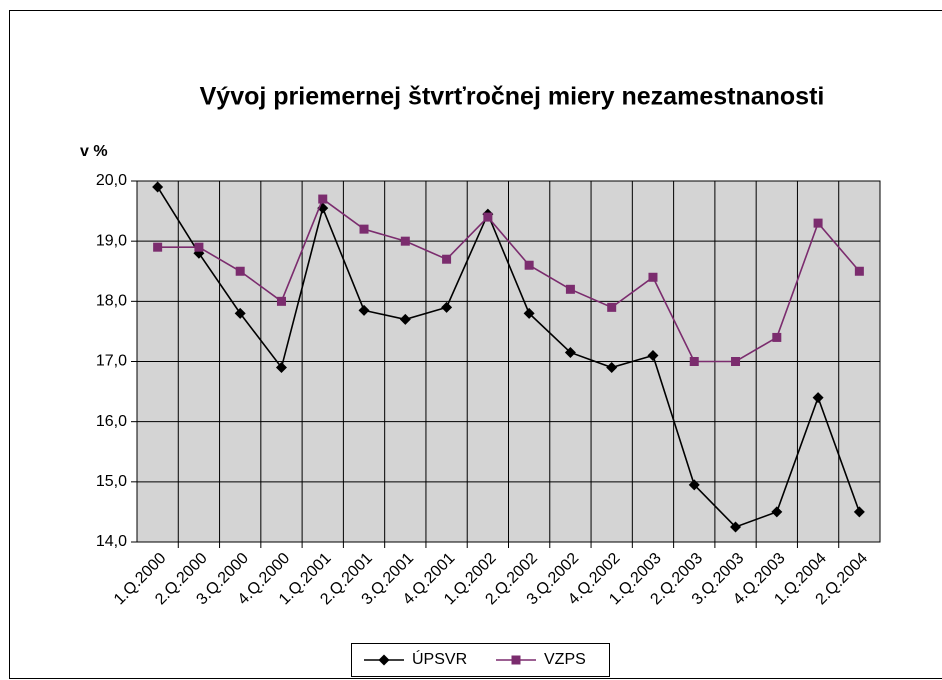 The width and height of the screenshot is (942, 680). What do you see at coordinates (111, 421) in the screenshot?
I see `y-tick-label: 16,0` at bounding box center [111, 421].